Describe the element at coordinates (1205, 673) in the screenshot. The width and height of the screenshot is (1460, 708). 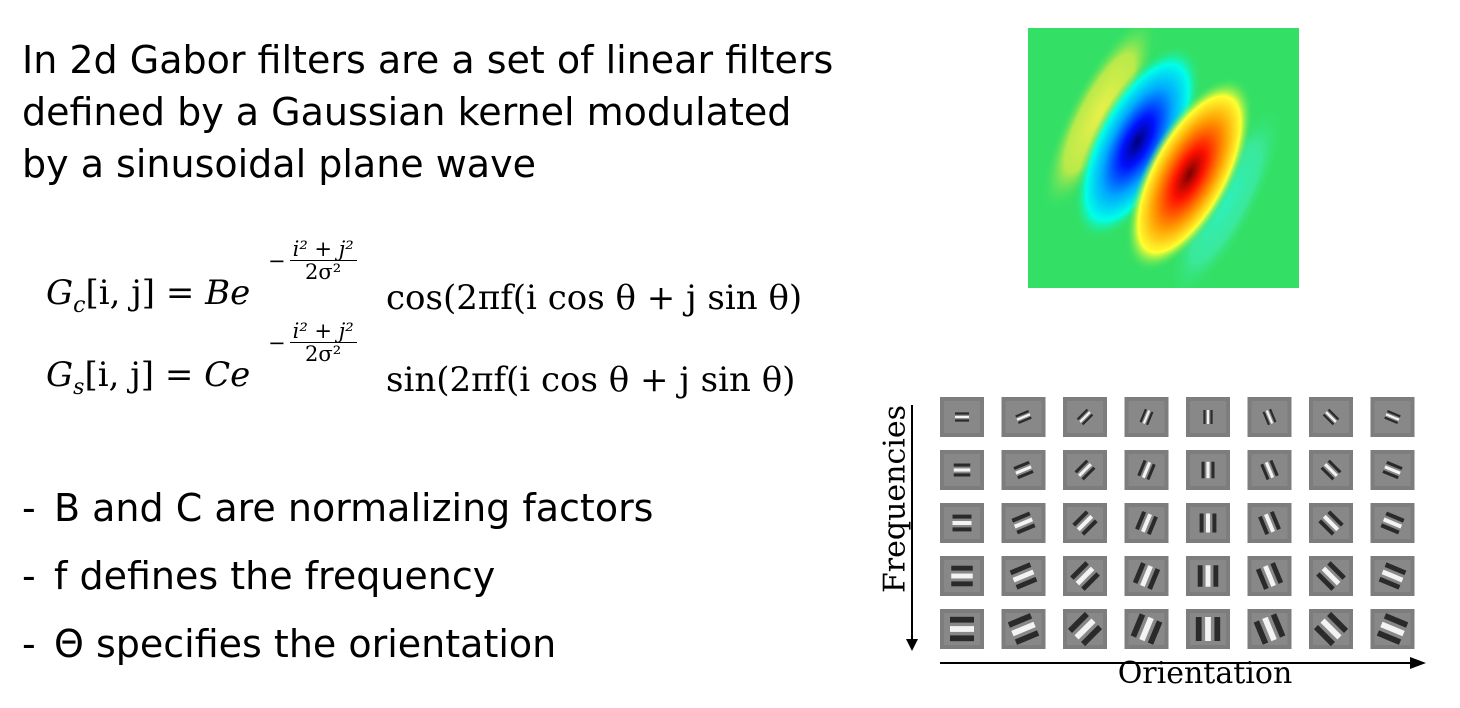
I see `orientation-axis-label: Orientation` at that location.